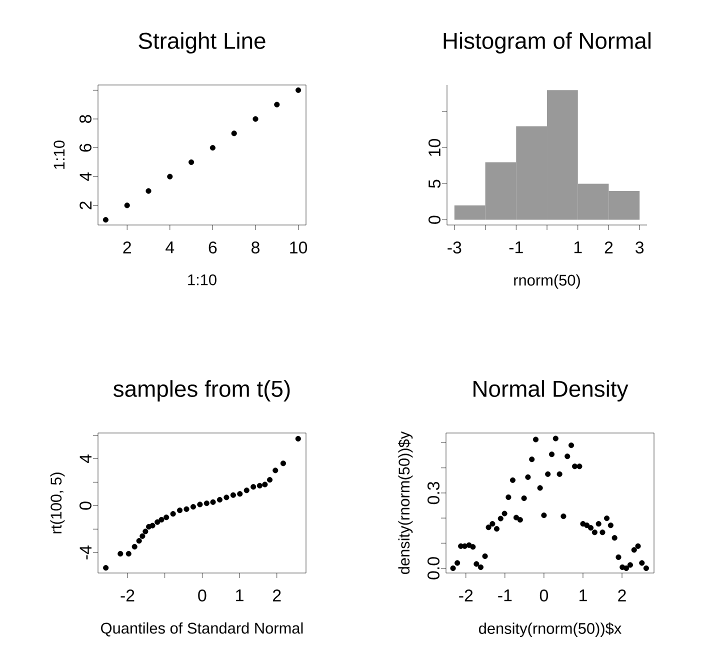 The height and width of the screenshot is (666, 704). I want to click on x-tick-label: 3, so click(640, 248).